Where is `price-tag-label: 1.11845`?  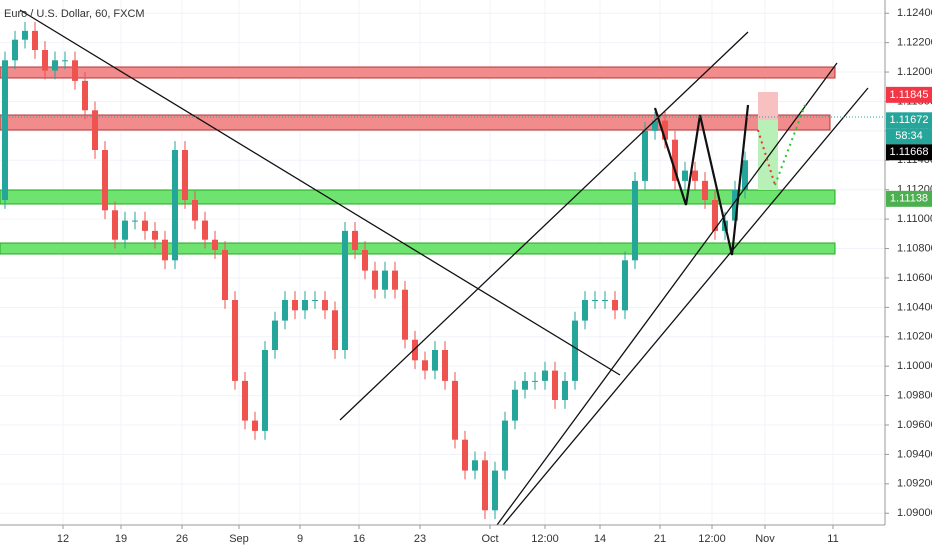
price-tag-label: 1.11845 is located at coordinates (909, 95).